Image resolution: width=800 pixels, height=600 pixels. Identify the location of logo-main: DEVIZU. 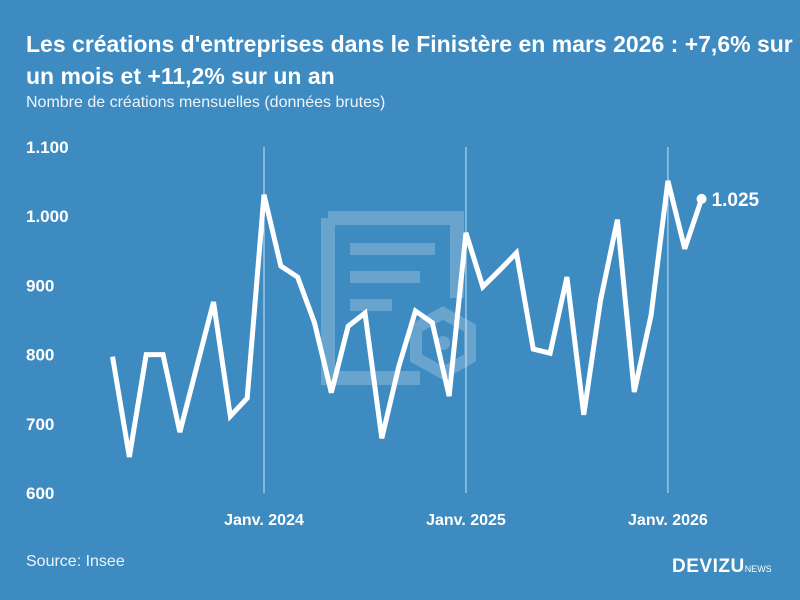
(708, 566).